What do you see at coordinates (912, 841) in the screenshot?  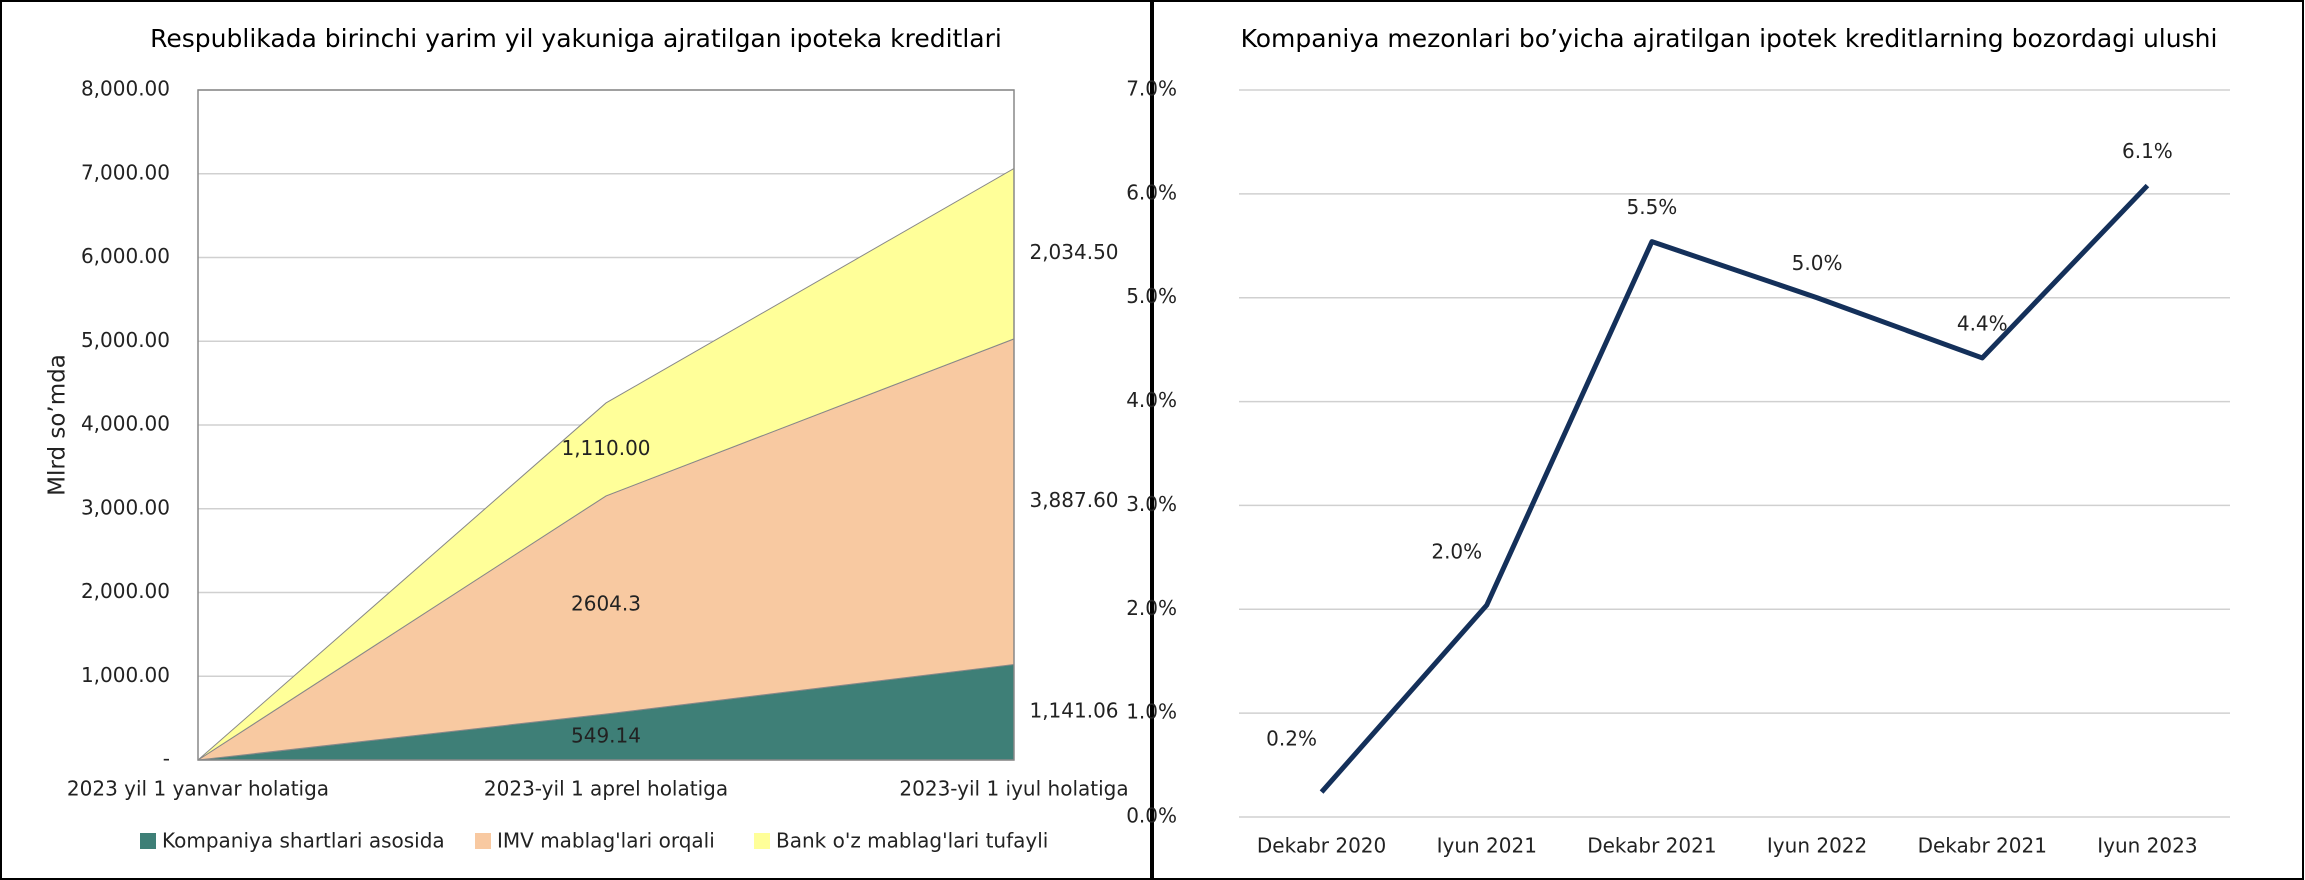 I see `legend-label: Bank o'z mablag'lari tufayli` at bounding box center [912, 841].